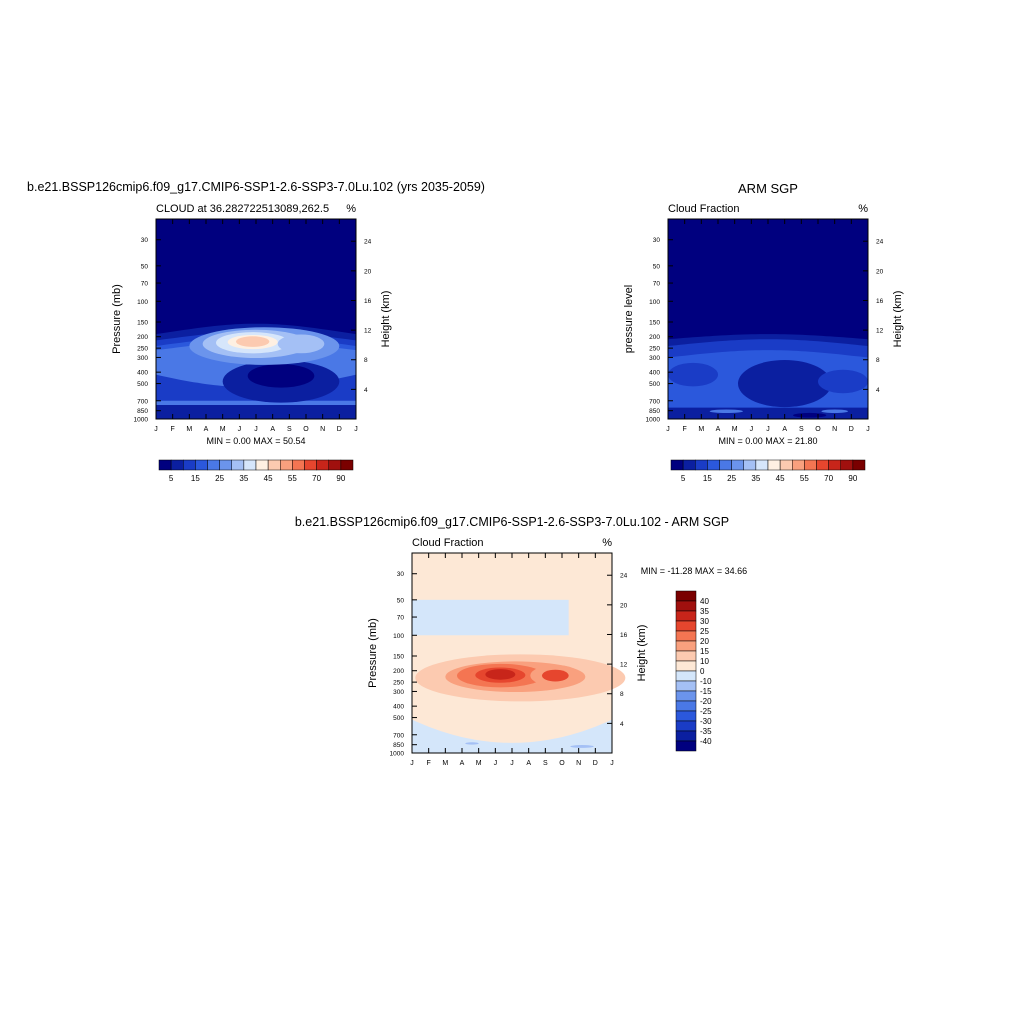  What do you see at coordinates (242, 209) in the screenshot?
I see `panel-model-subtitle: CLOUD at 36.282722513089,262.5` at bounding box center [242, 209].